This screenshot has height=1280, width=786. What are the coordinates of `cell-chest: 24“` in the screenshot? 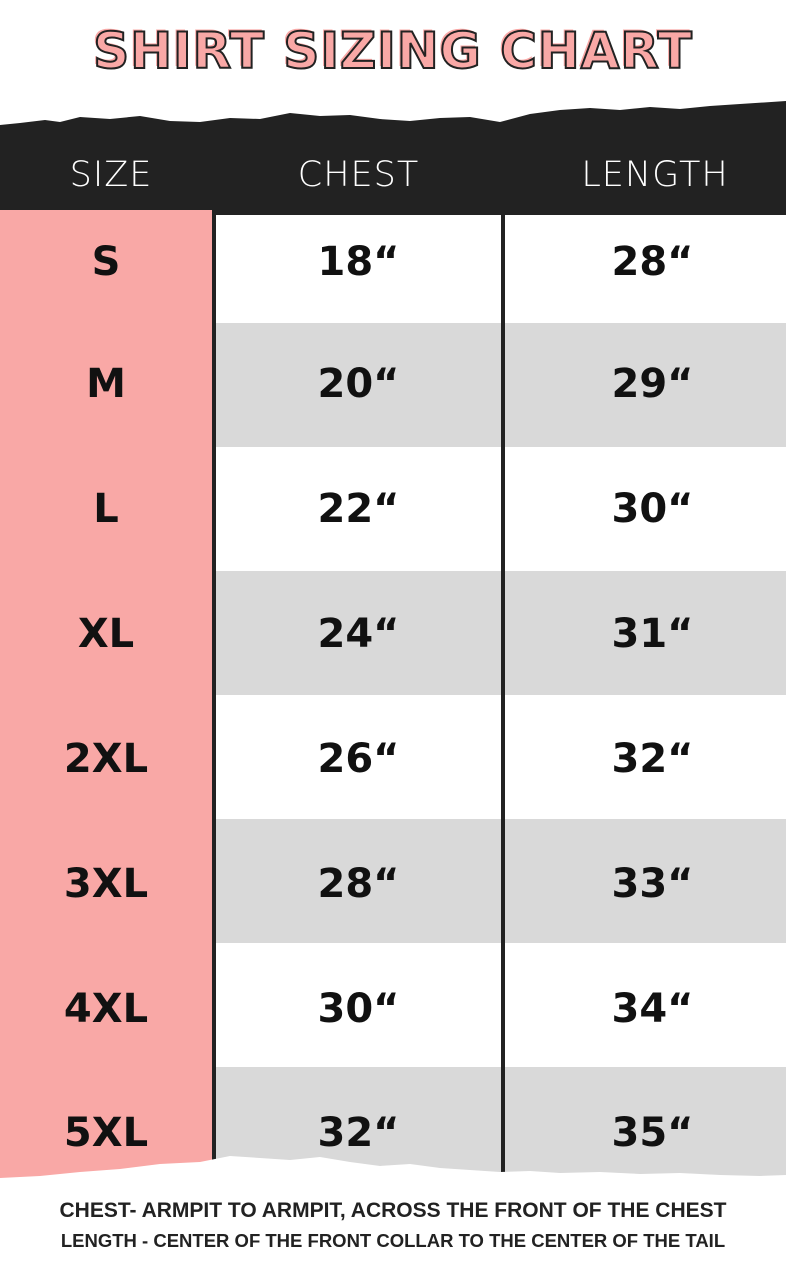 It's located at (358, 634).